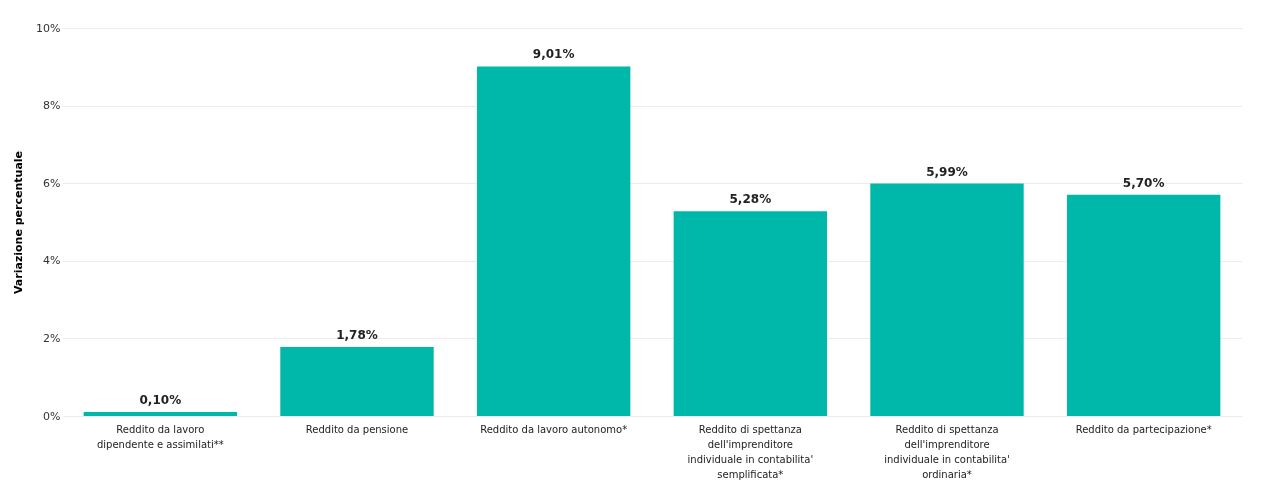  I want to click on data-label: 0,10%, so click(160, 400).